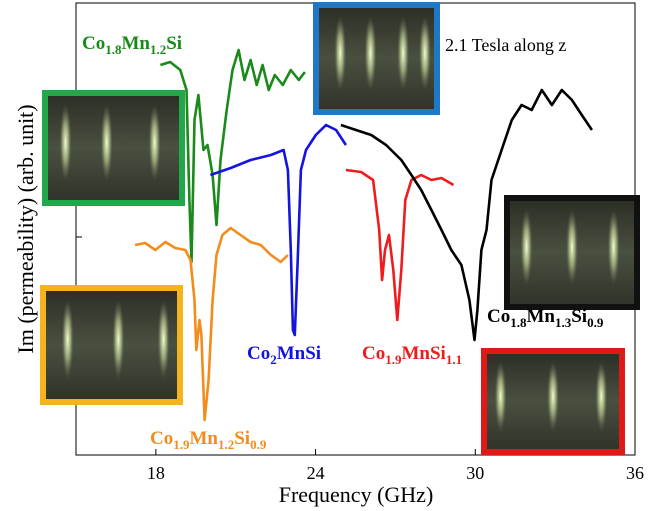  What do you see at coordinates (156, 473) in the screenshot?
I see `x-tick-label: 18` at bounding box center [156, 473].